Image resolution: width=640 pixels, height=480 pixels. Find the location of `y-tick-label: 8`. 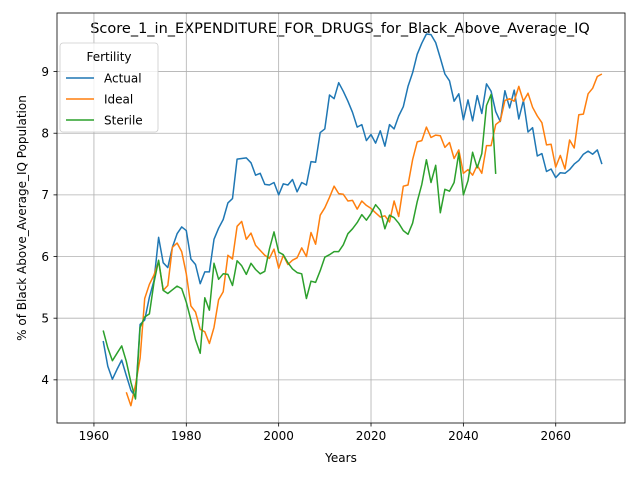

y-tick-label: 8 is located at coordinates (45, 134).